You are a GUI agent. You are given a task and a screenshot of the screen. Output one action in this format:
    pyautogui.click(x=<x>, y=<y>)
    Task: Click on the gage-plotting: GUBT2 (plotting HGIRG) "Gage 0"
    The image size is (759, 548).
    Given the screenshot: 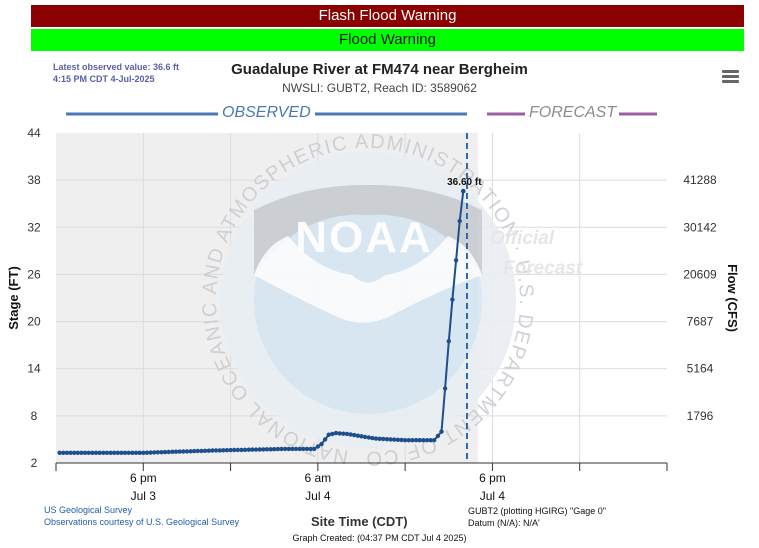 What is the action you would take?
    pyautogui.click(x=537, y=511)
    